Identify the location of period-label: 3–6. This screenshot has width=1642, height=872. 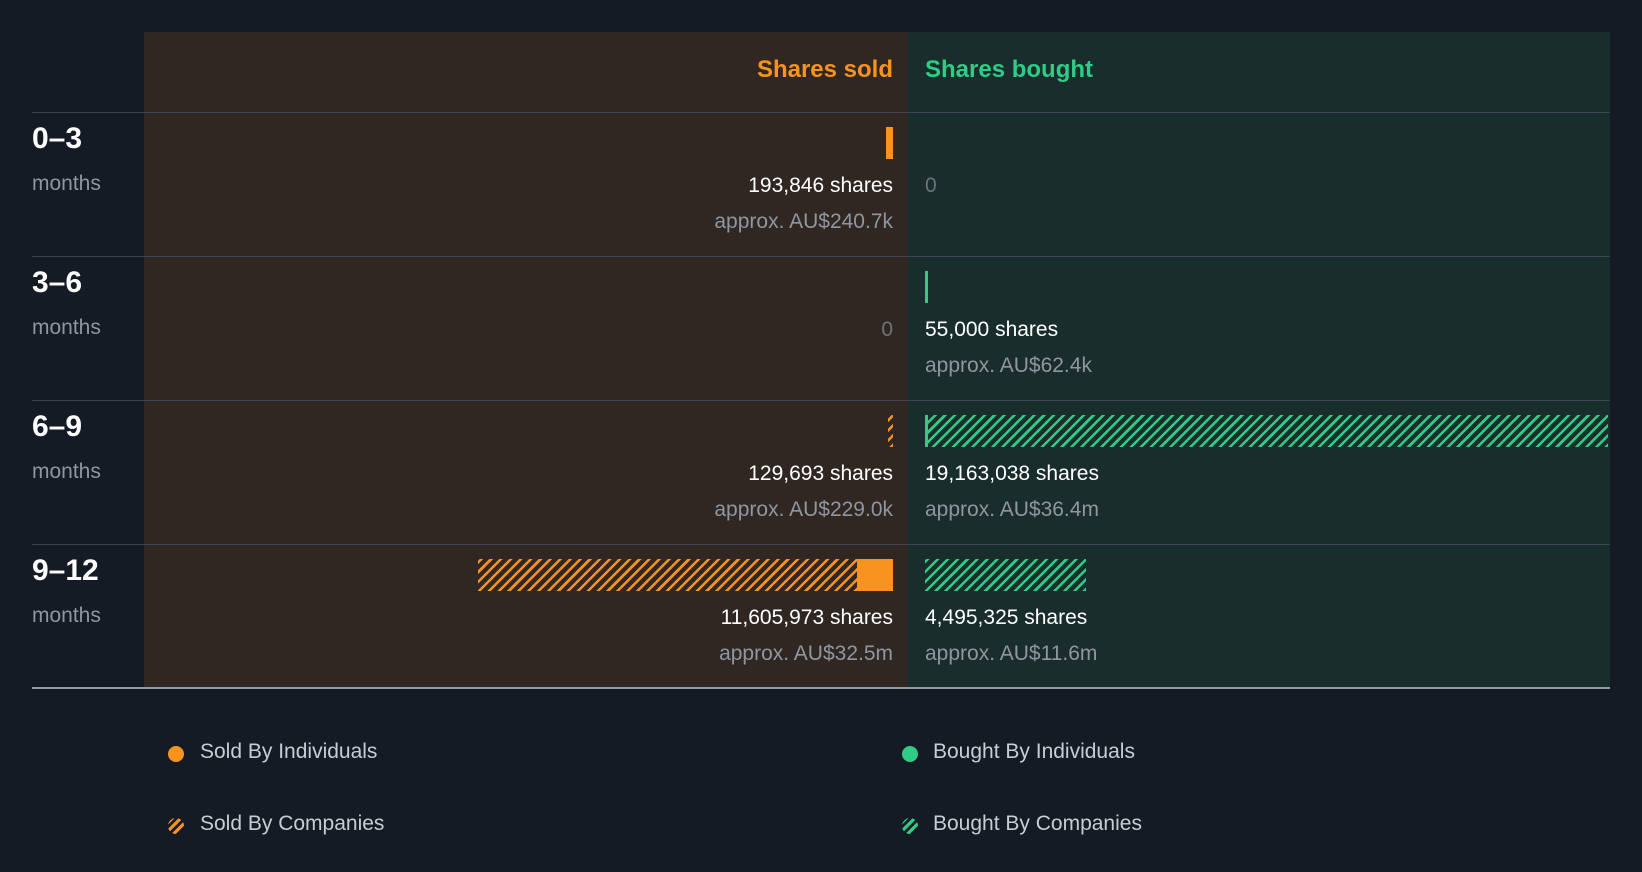
(57, 282).